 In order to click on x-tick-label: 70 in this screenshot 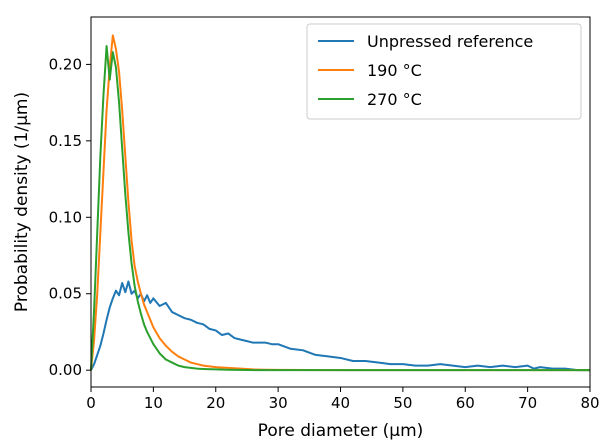, I will do `click(527, 403)`.